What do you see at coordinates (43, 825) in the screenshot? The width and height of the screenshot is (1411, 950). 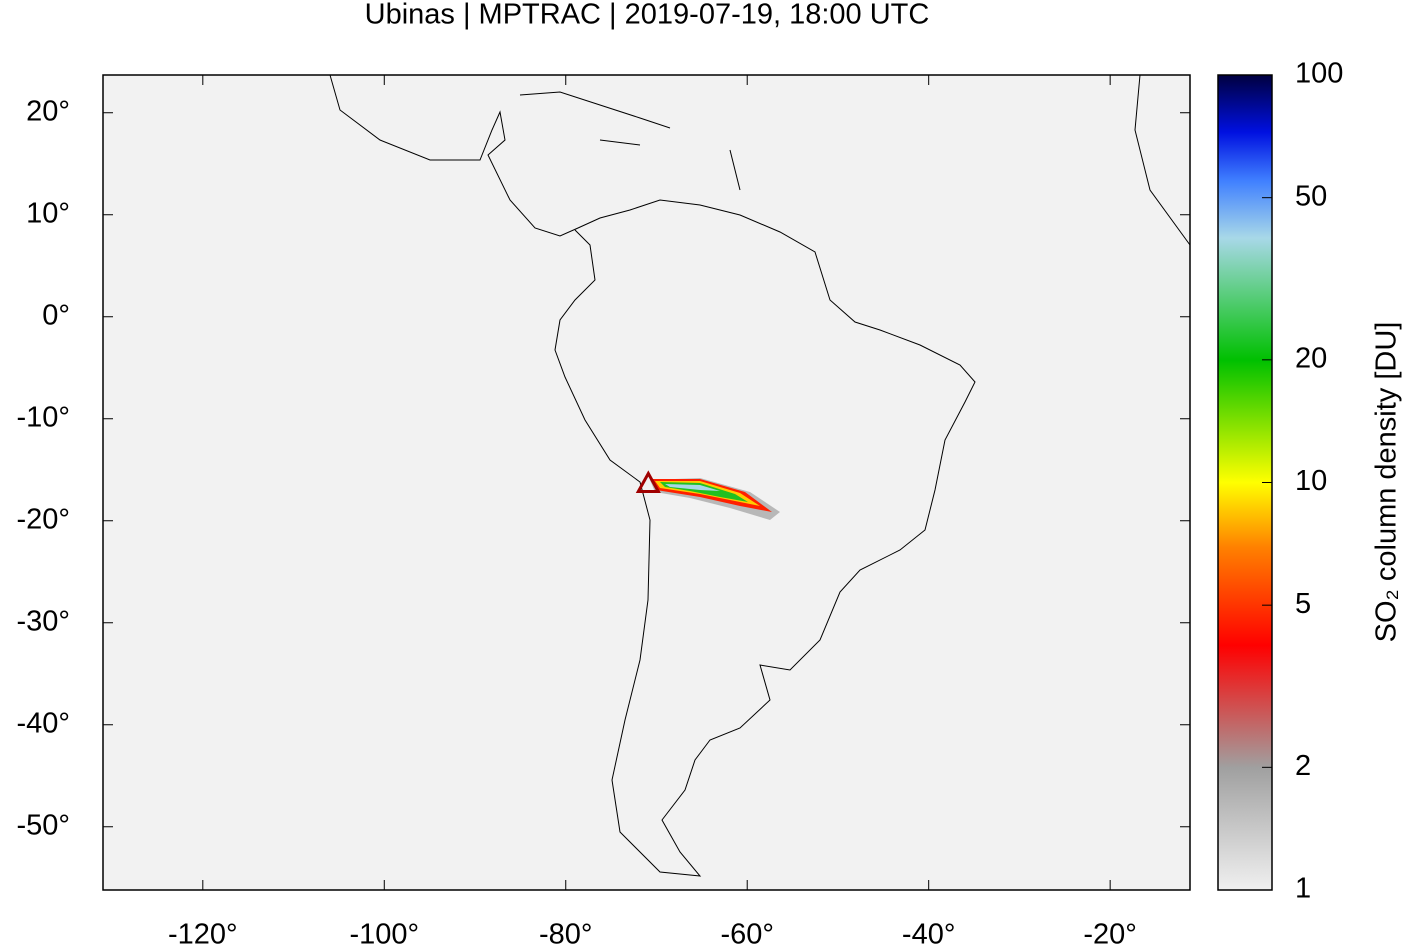 I see `y-tick-label: -50°` at bounding box center [43, 825].